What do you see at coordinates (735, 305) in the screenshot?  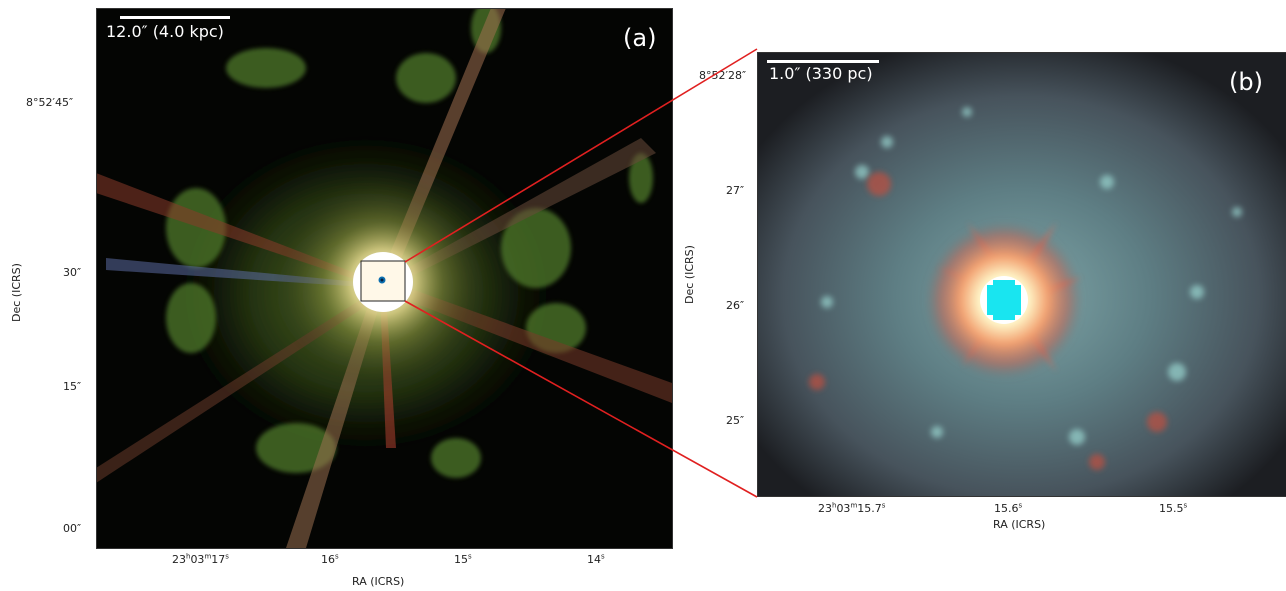 I see `ytick-b-3: 26″` at bounding box center [735, 305].